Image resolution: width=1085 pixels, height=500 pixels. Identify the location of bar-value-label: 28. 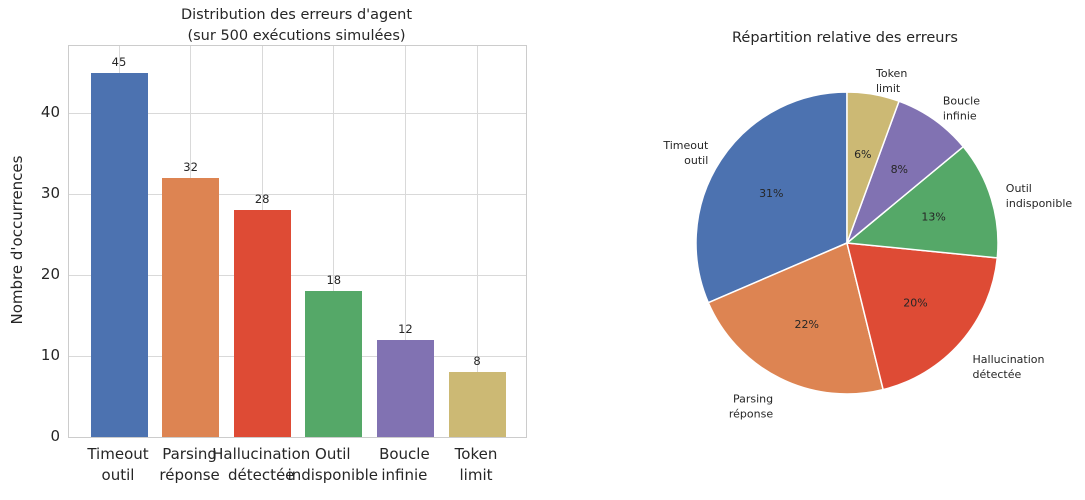
(262, 199).